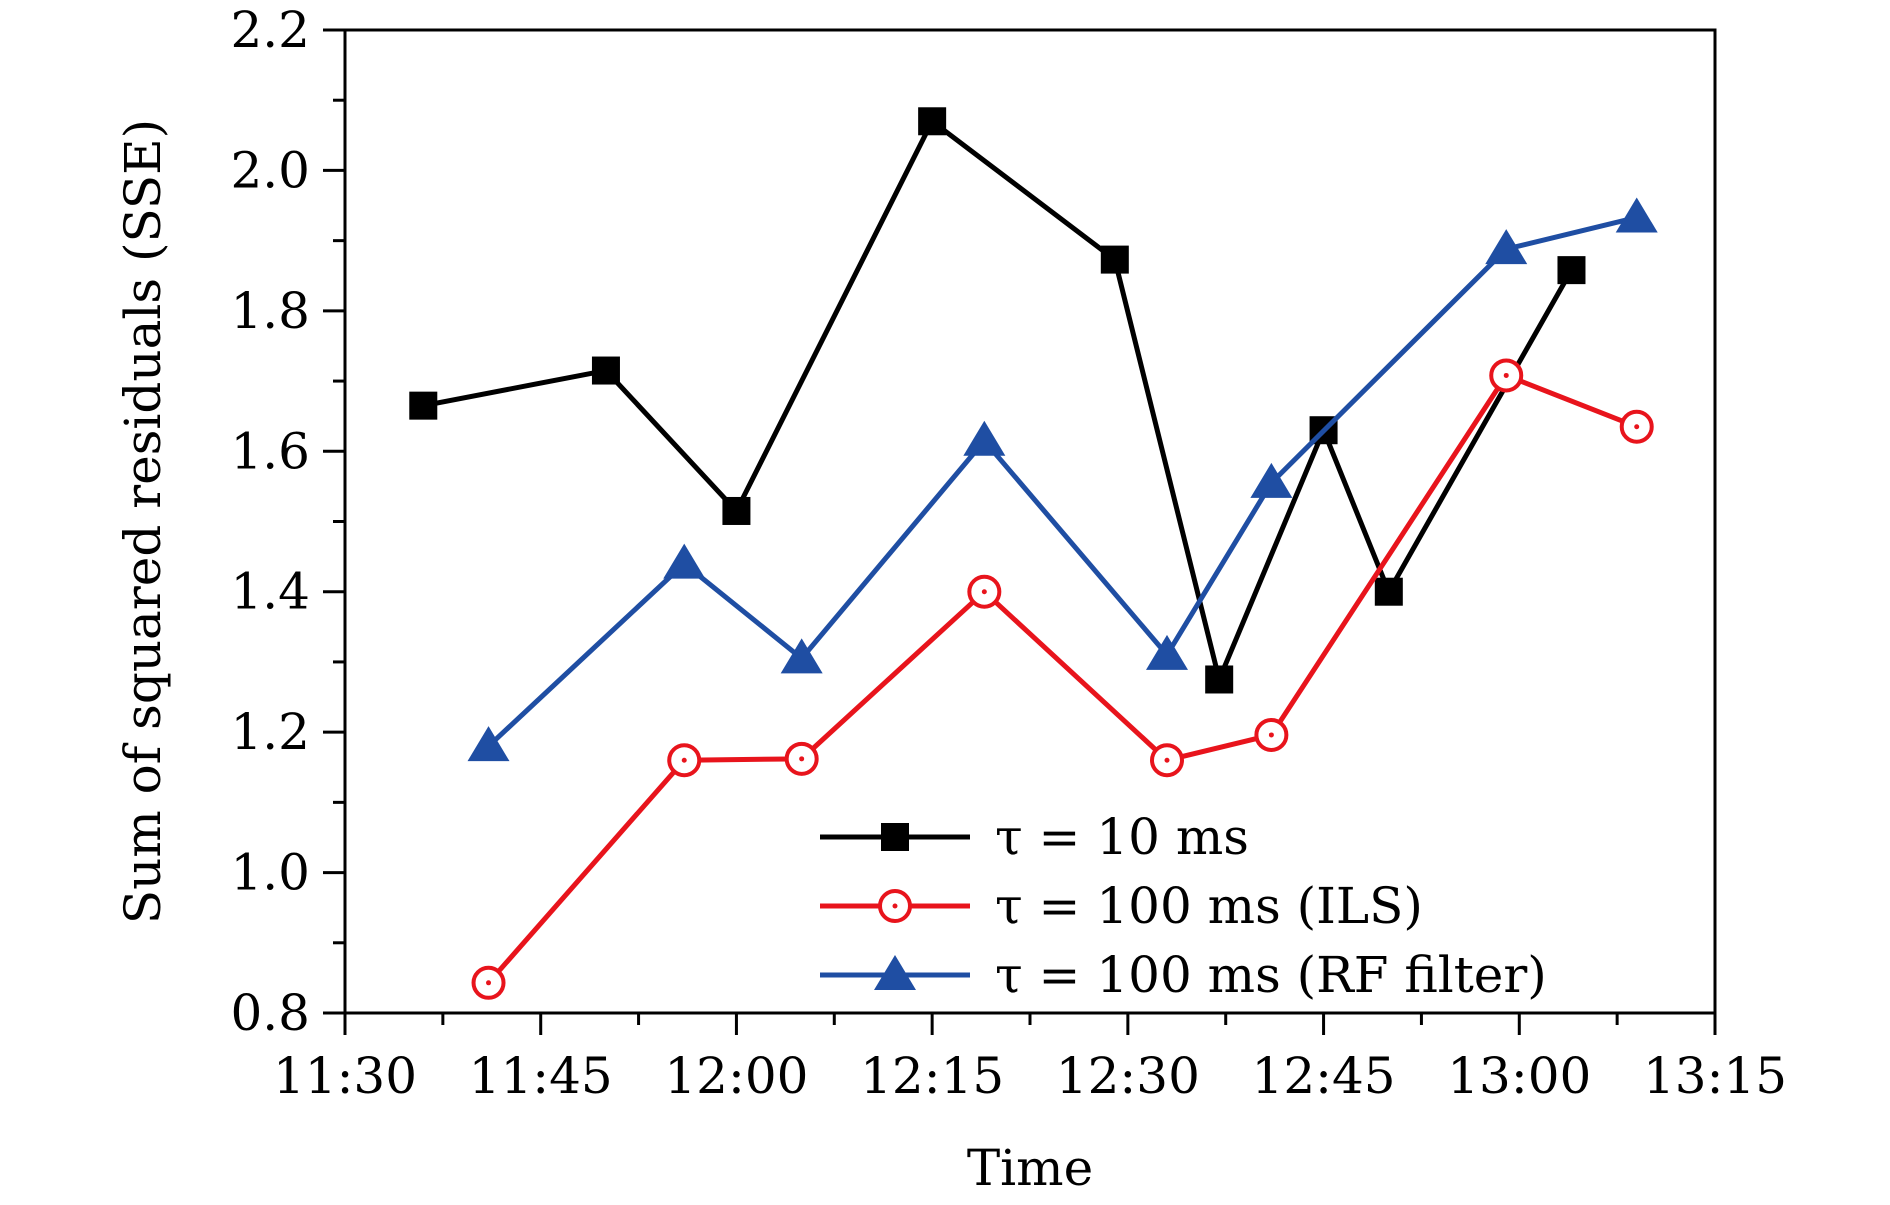  What do you see at coordinates (1715, 1076) in the screenshot?
I see `x-tick-label: 13:15` at bounding box center [1715, 1076].